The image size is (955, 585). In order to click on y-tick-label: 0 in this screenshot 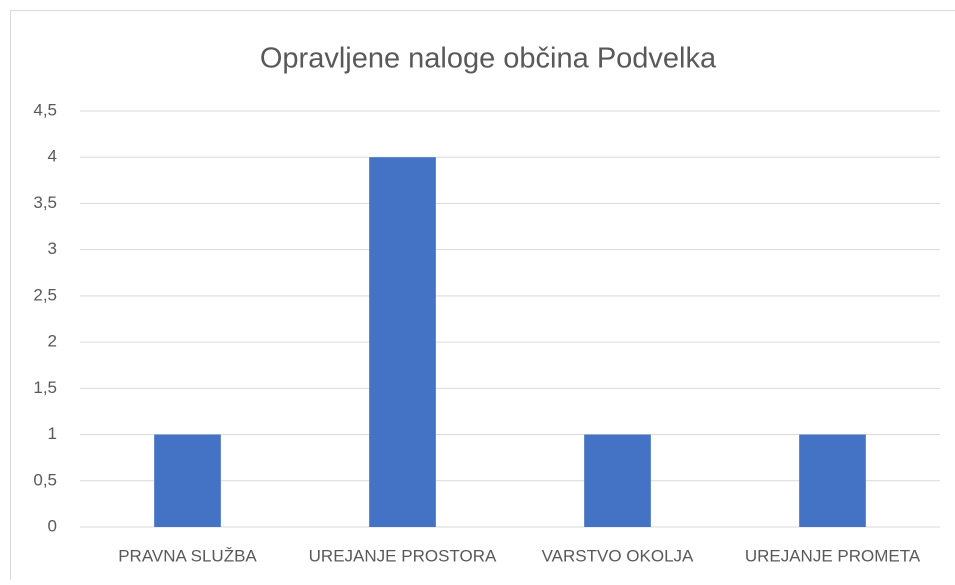, I will do `click(52, 525)`.